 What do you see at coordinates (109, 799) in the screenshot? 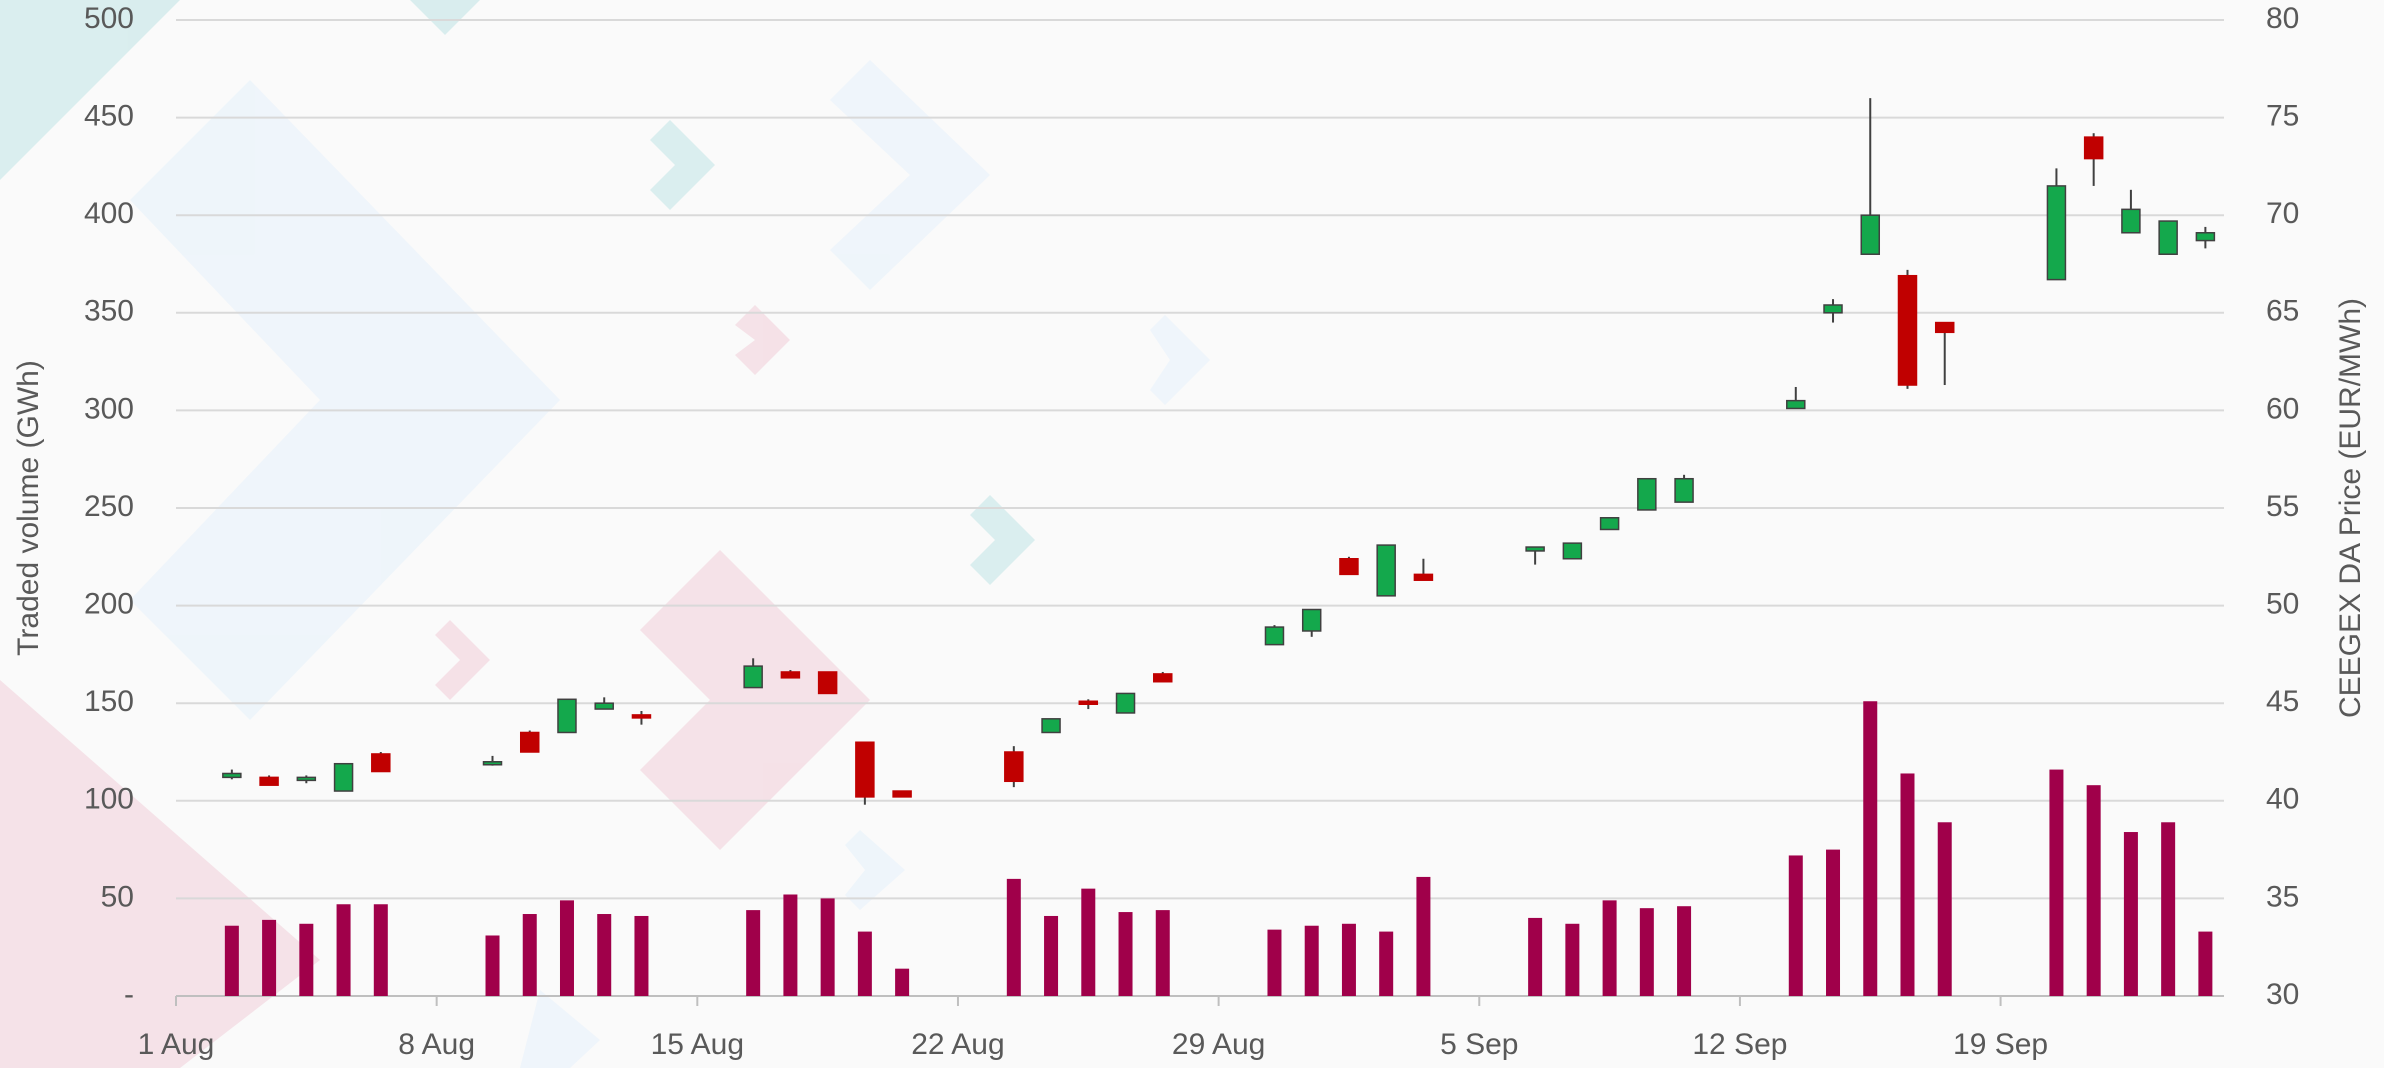
I see `y-tick-label: 100` at bounding box center [109, 799].